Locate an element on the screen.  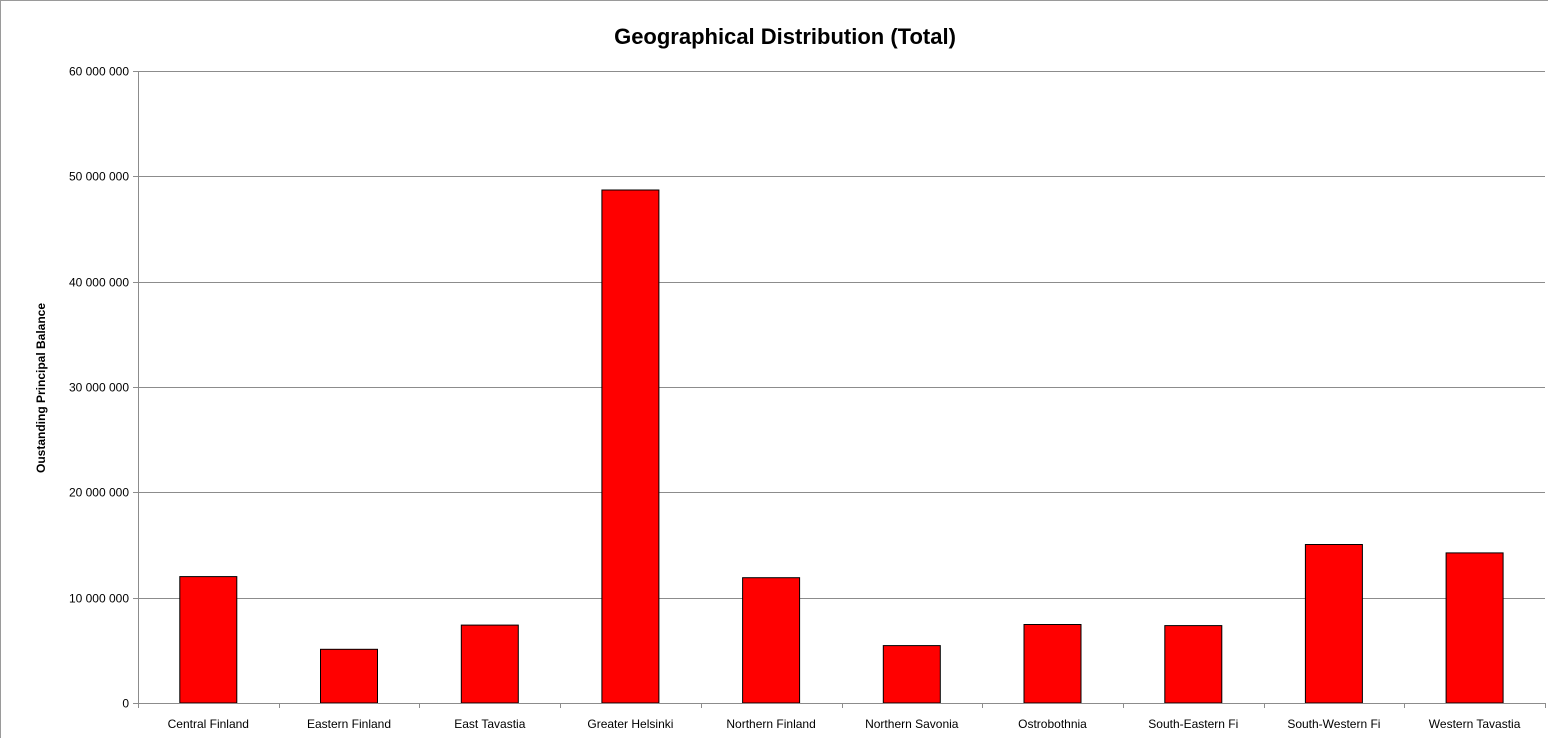
x-tick-label: East Tavastia is located at coordinates (489, 724).